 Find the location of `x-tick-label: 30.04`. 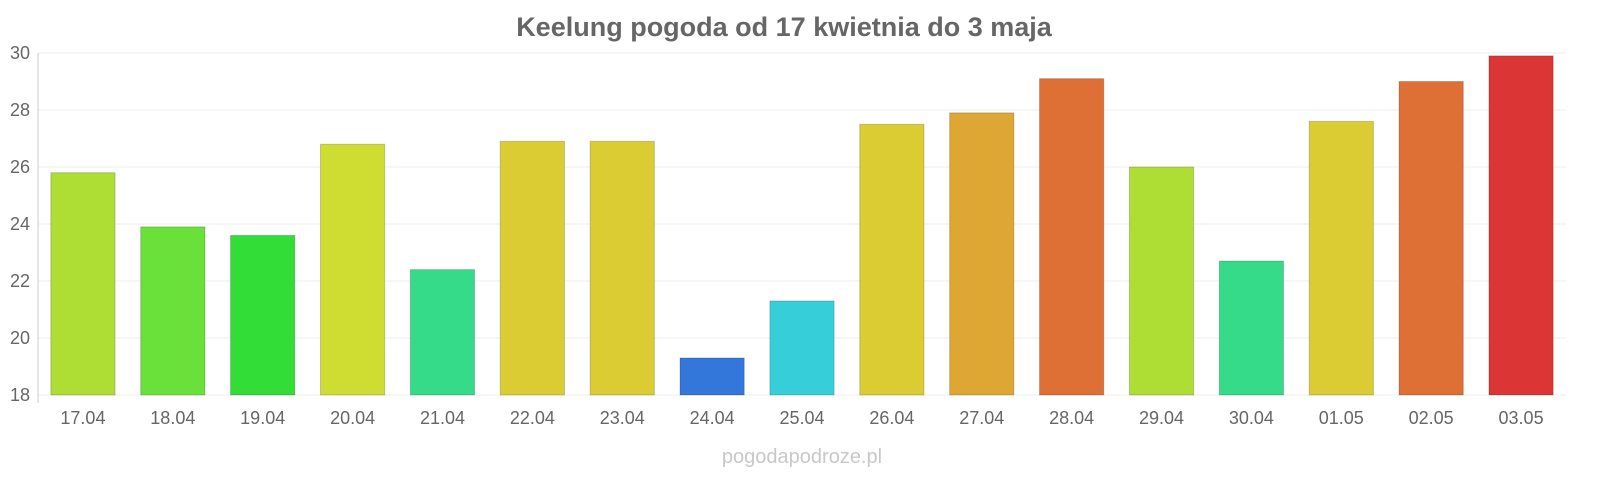

x-tick-label: 30.04 is located at coordinates (1251, 418).